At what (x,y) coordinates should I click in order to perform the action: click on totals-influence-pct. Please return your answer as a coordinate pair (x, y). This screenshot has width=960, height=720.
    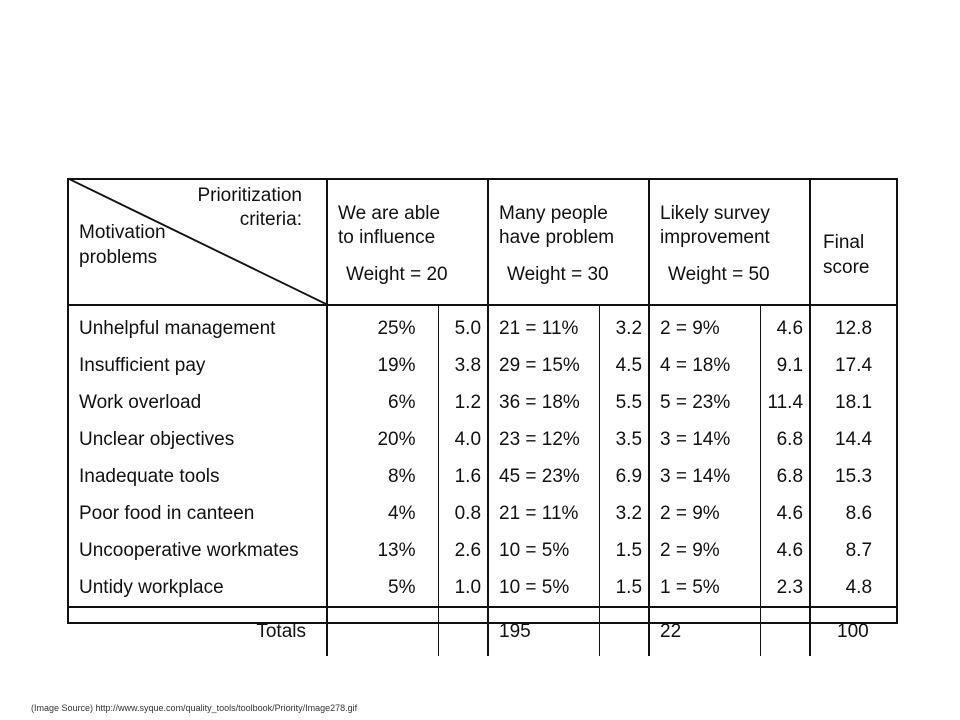
    Looking at the image, I should click on (383, 631).